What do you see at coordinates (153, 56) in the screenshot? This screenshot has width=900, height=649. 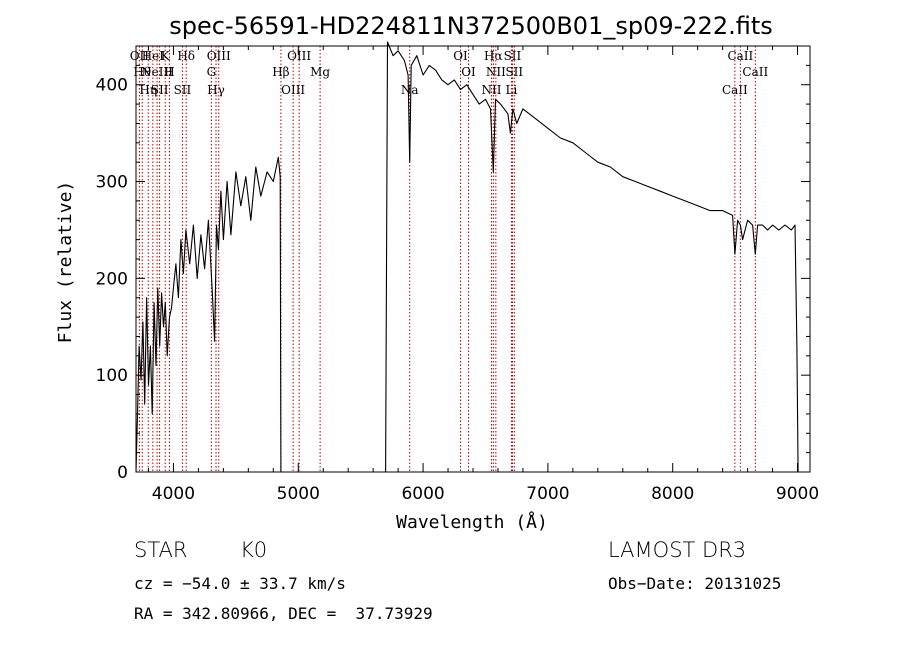 I see `line-marker-label-3: HeI` at bounding box center [153, 56].